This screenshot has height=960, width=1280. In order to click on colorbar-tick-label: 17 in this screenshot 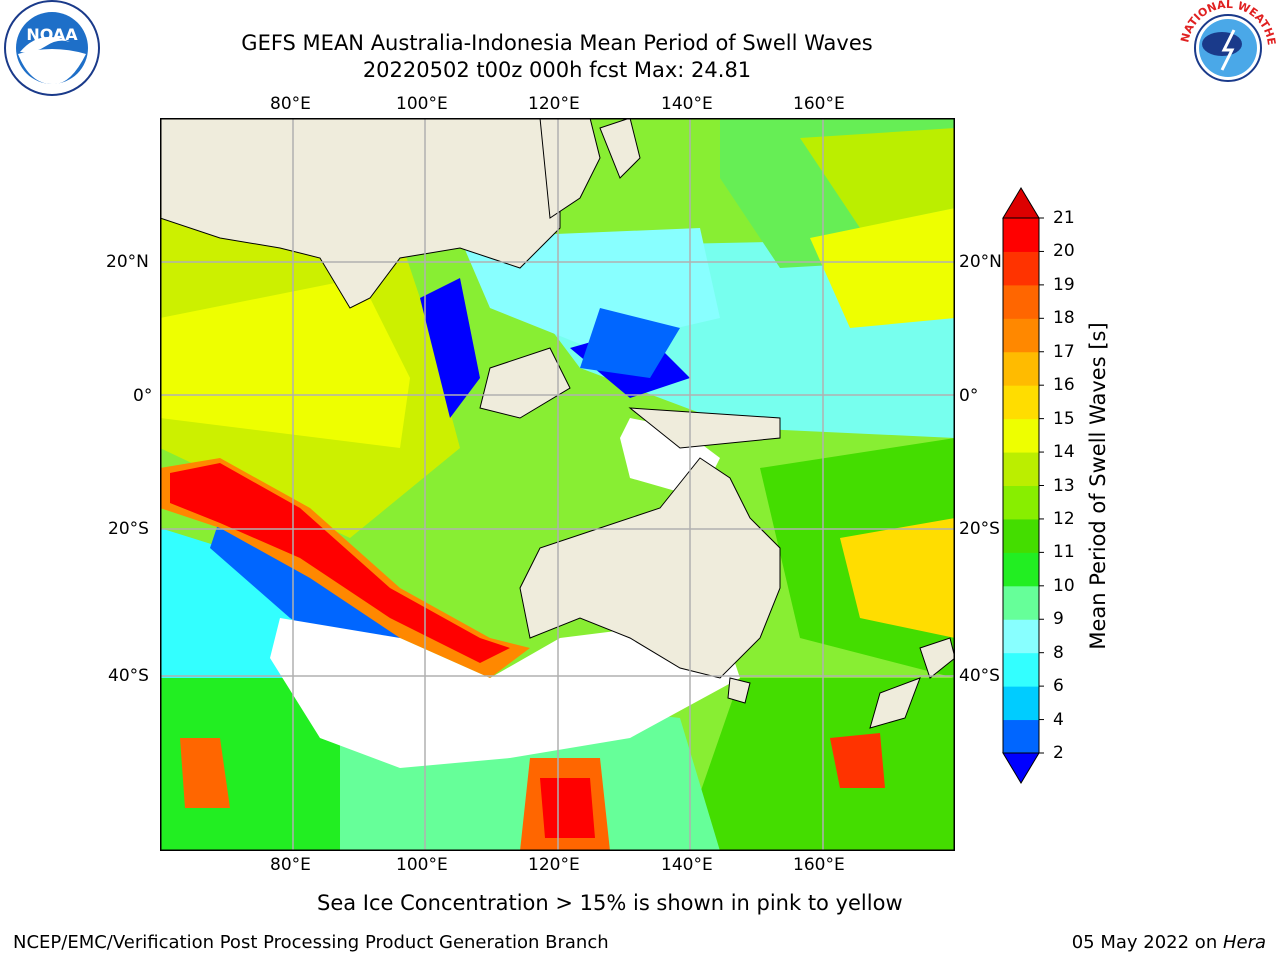, I will do `click(1064, 351)`.